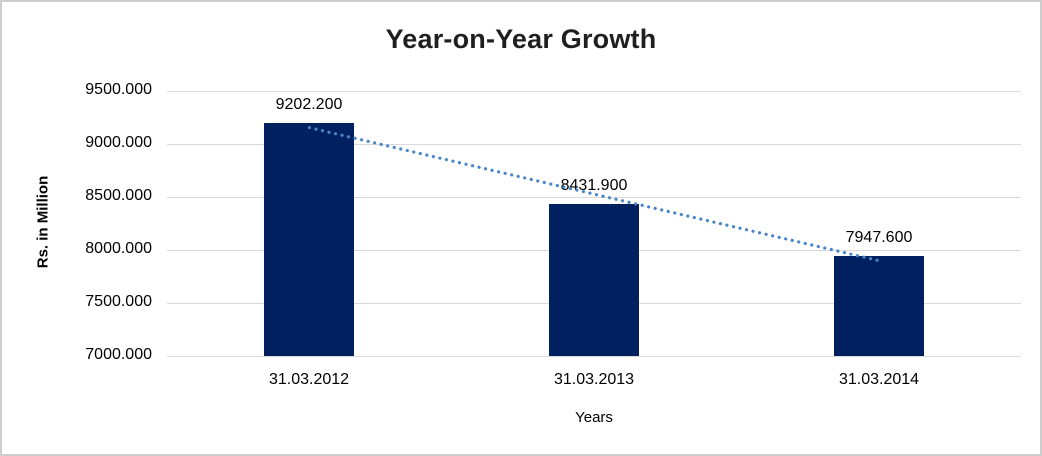 This screenshot has height=456, width=1042. Describe the element at coordinates (594, 417) in the screenshot. I see `x-axis-title: Years` at that location.